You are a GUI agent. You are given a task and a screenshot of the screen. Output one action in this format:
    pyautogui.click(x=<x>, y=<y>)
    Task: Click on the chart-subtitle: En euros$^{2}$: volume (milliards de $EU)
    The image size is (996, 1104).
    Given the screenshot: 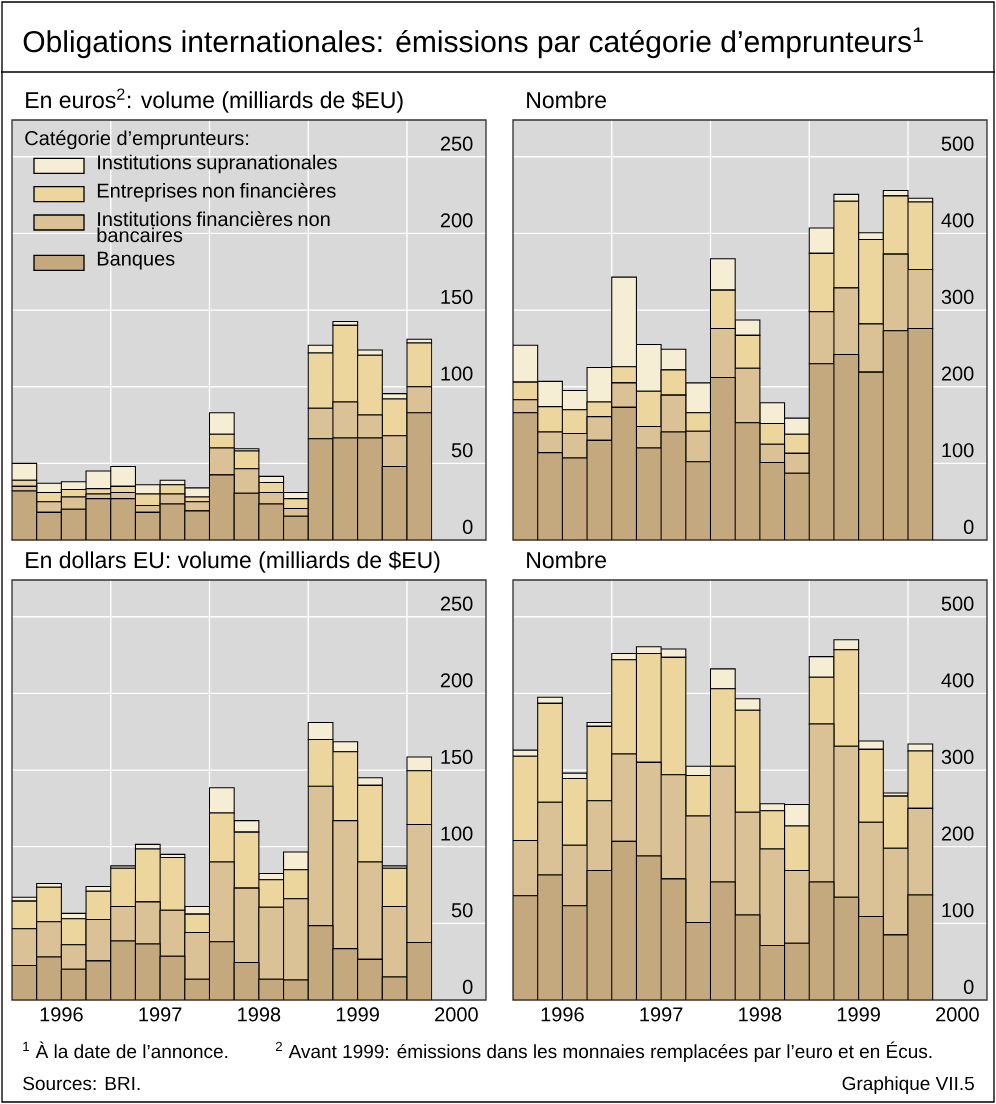 What is the action you would take?
    pyautogui.click(x=214, y=100)
    